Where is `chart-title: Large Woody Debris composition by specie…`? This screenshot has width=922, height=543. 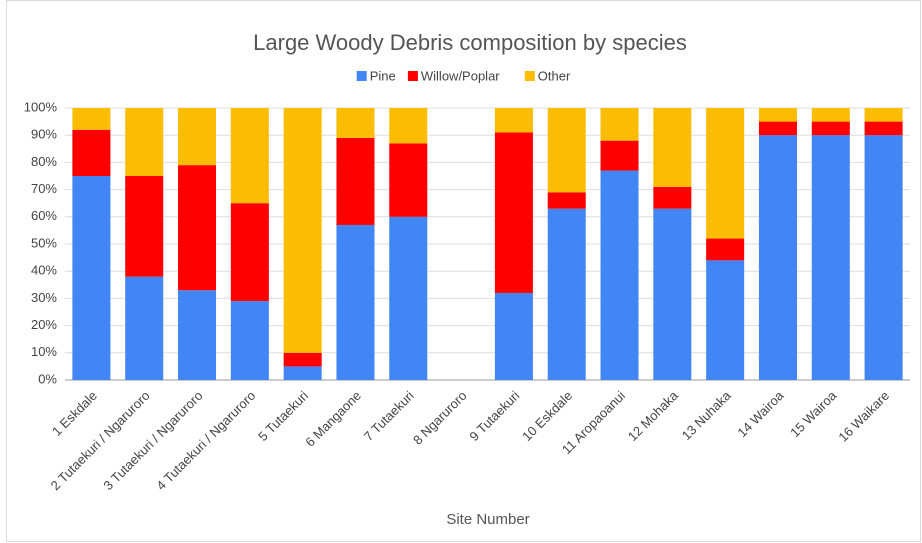
chart-title: Large Woody Debris composition by specie… is located at coordinates (470, 42).